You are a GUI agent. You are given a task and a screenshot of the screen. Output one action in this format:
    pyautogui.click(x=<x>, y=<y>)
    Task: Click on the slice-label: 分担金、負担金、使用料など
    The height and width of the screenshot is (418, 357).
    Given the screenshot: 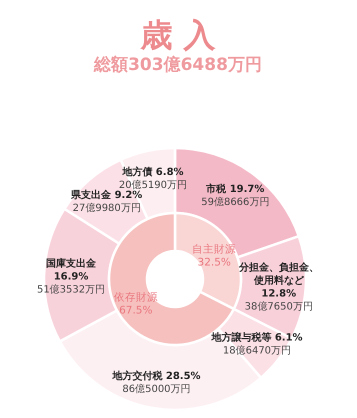 What is the action you would take?
    pyautogui.click(x=278, y=274)
    